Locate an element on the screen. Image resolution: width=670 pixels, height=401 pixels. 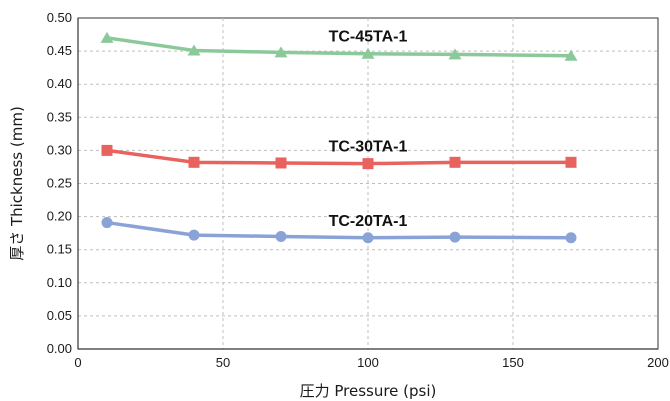
x-axis-title: 圧力 Pressure (psi) is located at coordinates (368, 391).